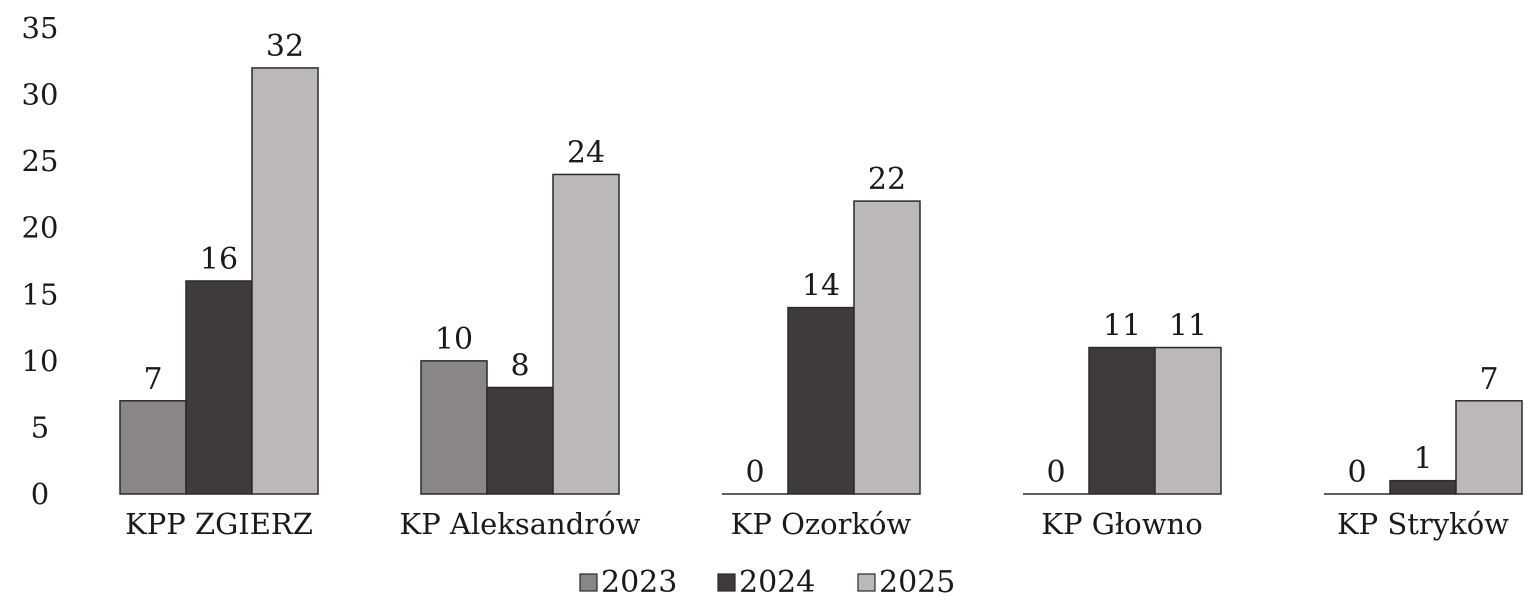 The height and width of the screenshot is (603, 1533). Describe the element at coordinates (821, 524) in the screenshot. I see `category-label: KP Ozorków` at that location.